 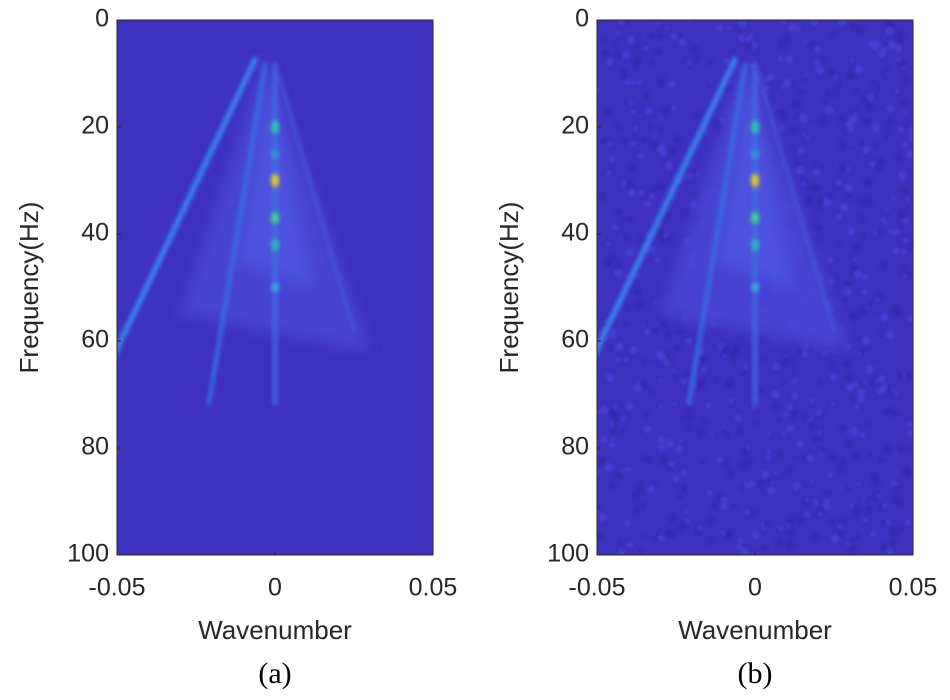 I want to click on mode-line, so click(x=316, y=202).